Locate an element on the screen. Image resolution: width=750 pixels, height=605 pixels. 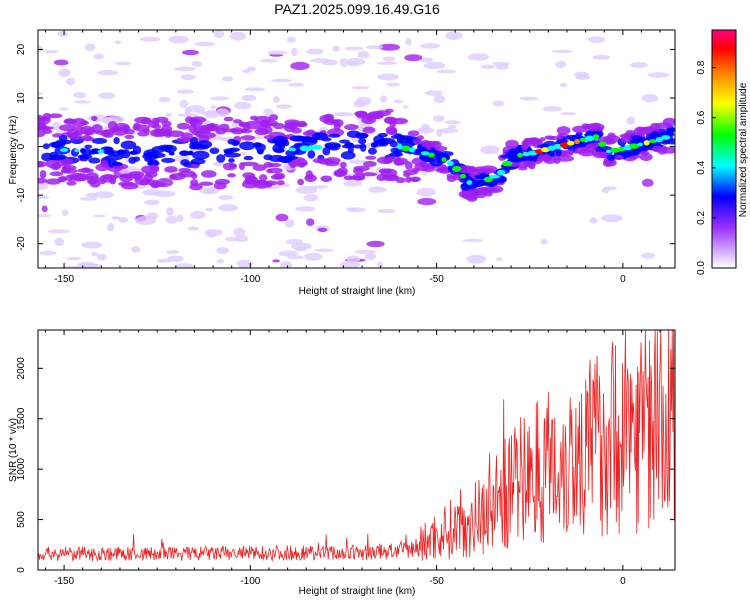
heatmap-xtick-label: 0 is located at coordinates (623, 279).